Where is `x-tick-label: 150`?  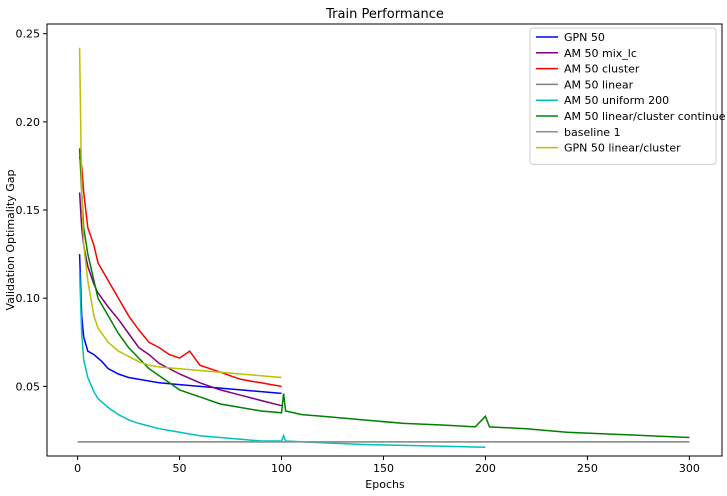
x-tick-label: 150 is located at coordinates (383, 468).